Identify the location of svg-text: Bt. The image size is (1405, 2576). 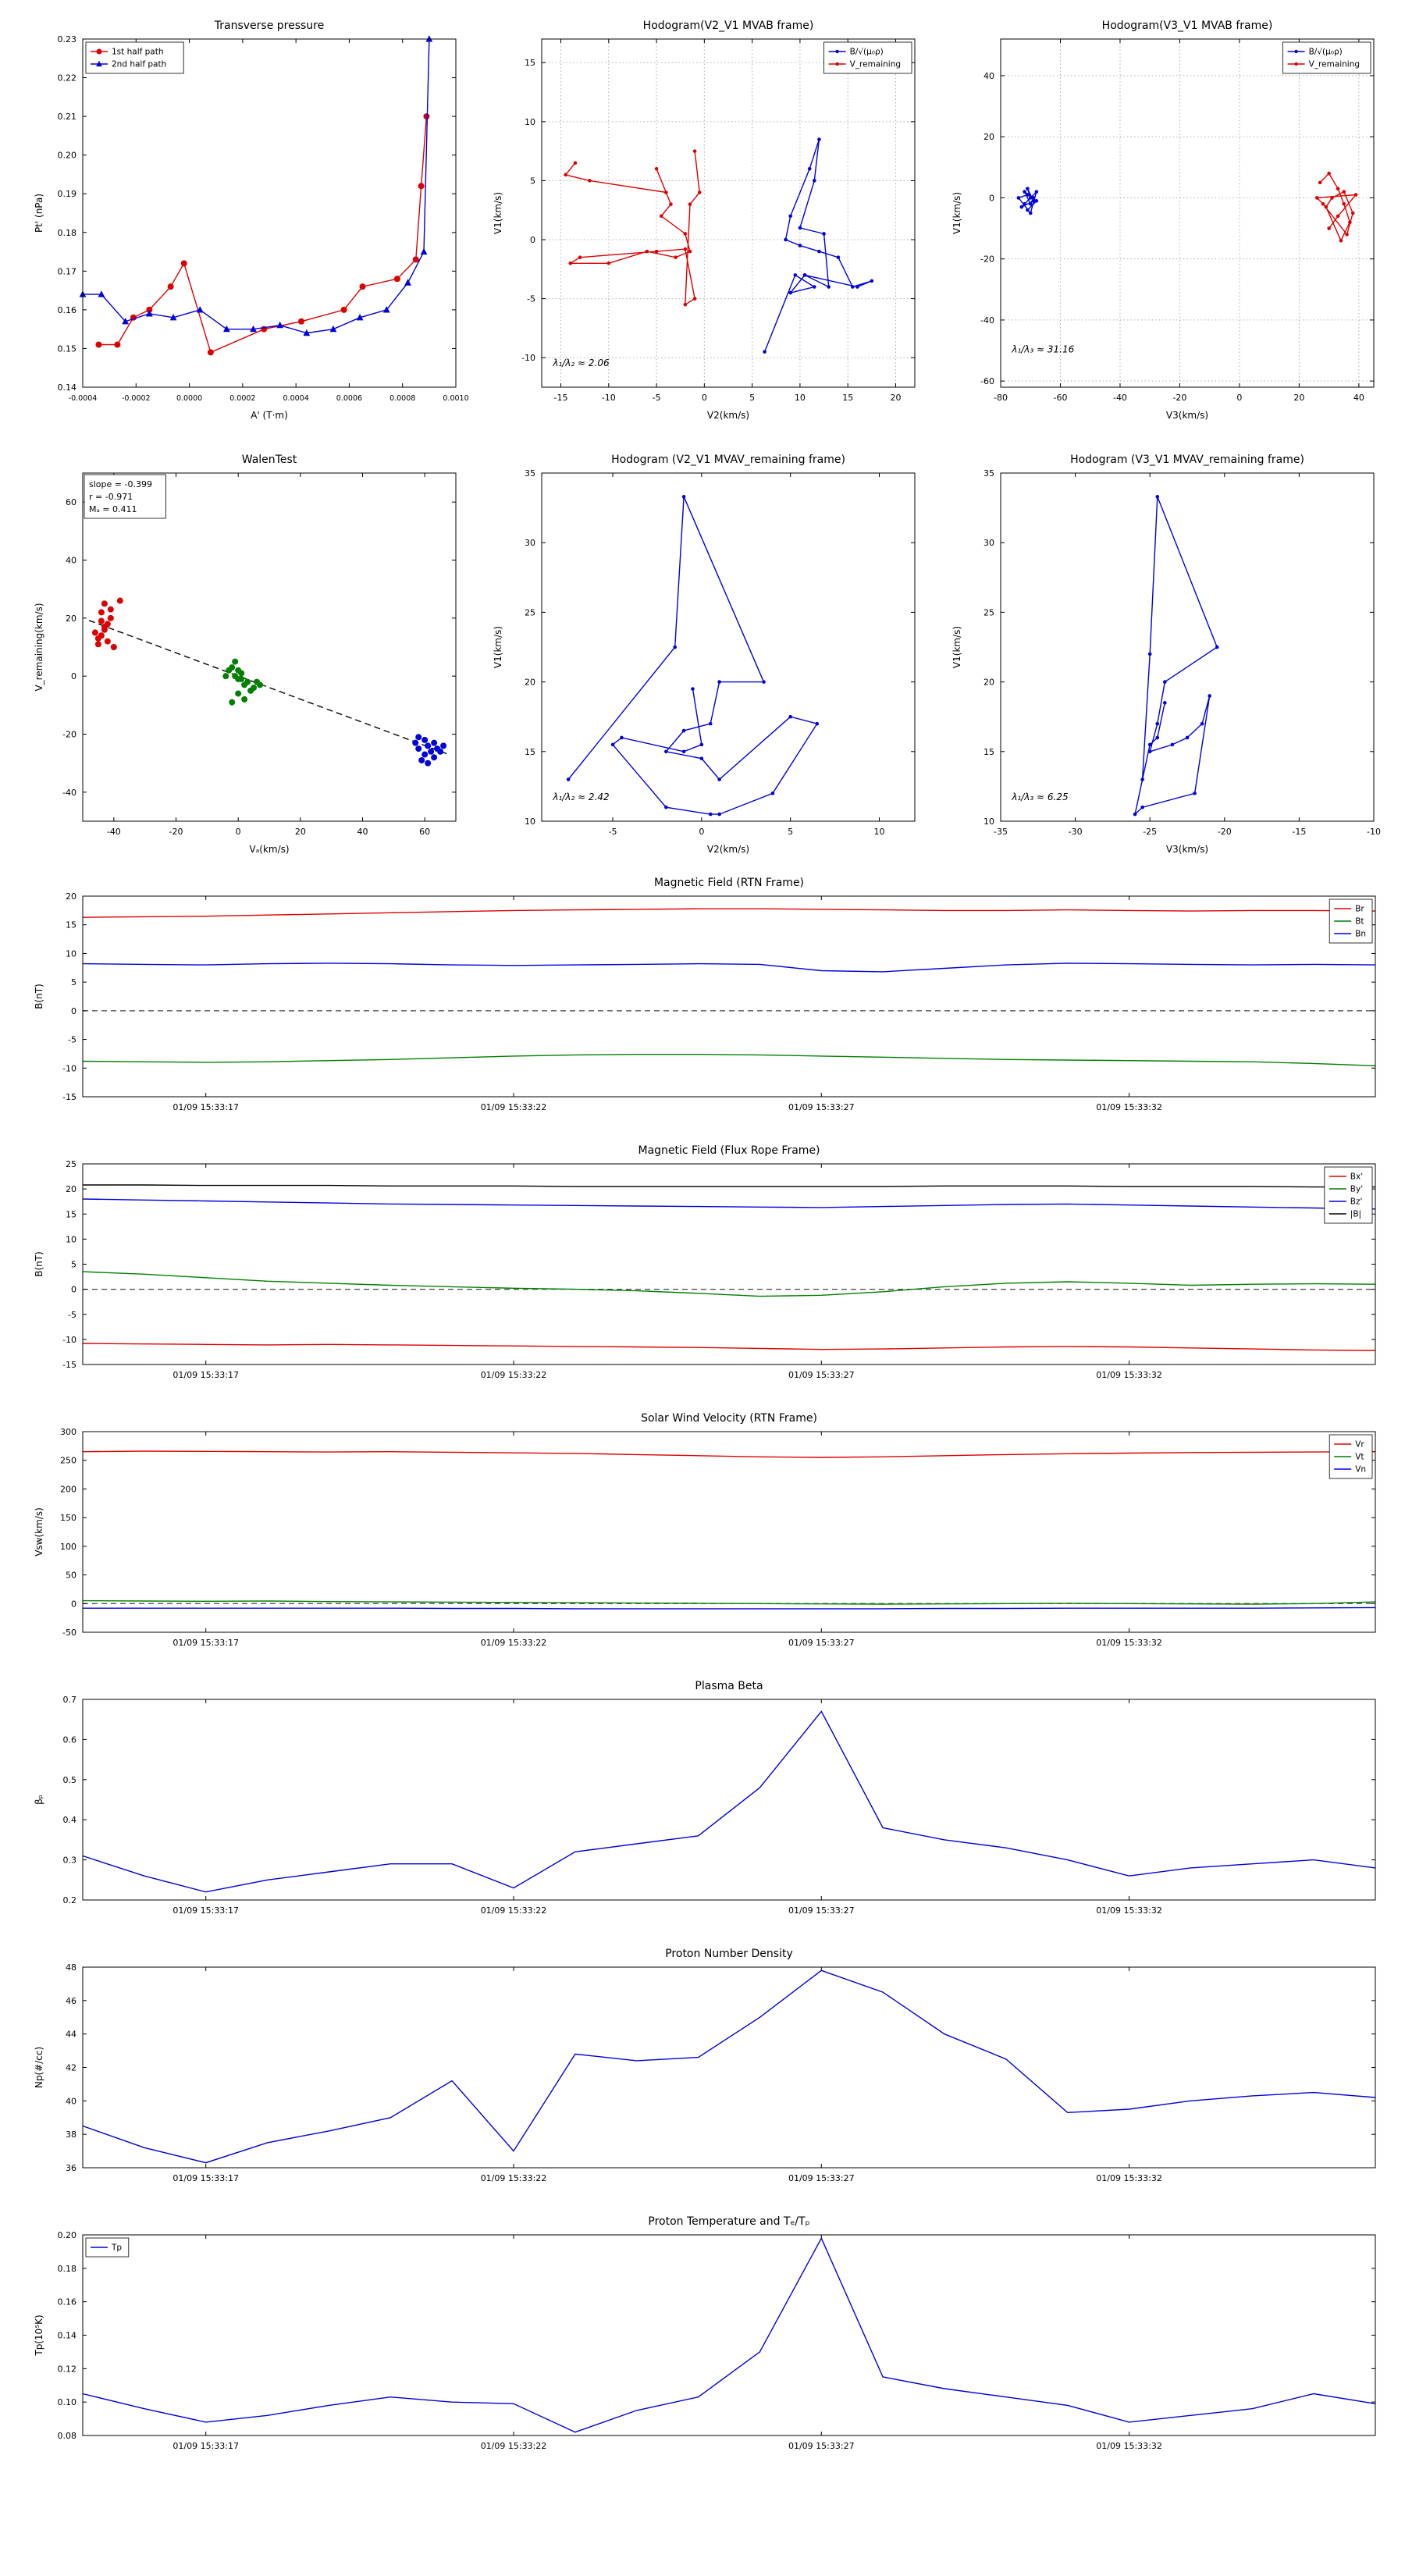
(1360, 922).